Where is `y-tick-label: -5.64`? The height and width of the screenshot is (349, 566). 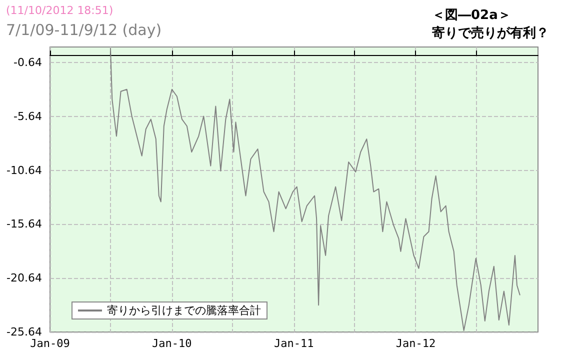
y-tick-label: -5.64 is located at coordinates (28, 116).